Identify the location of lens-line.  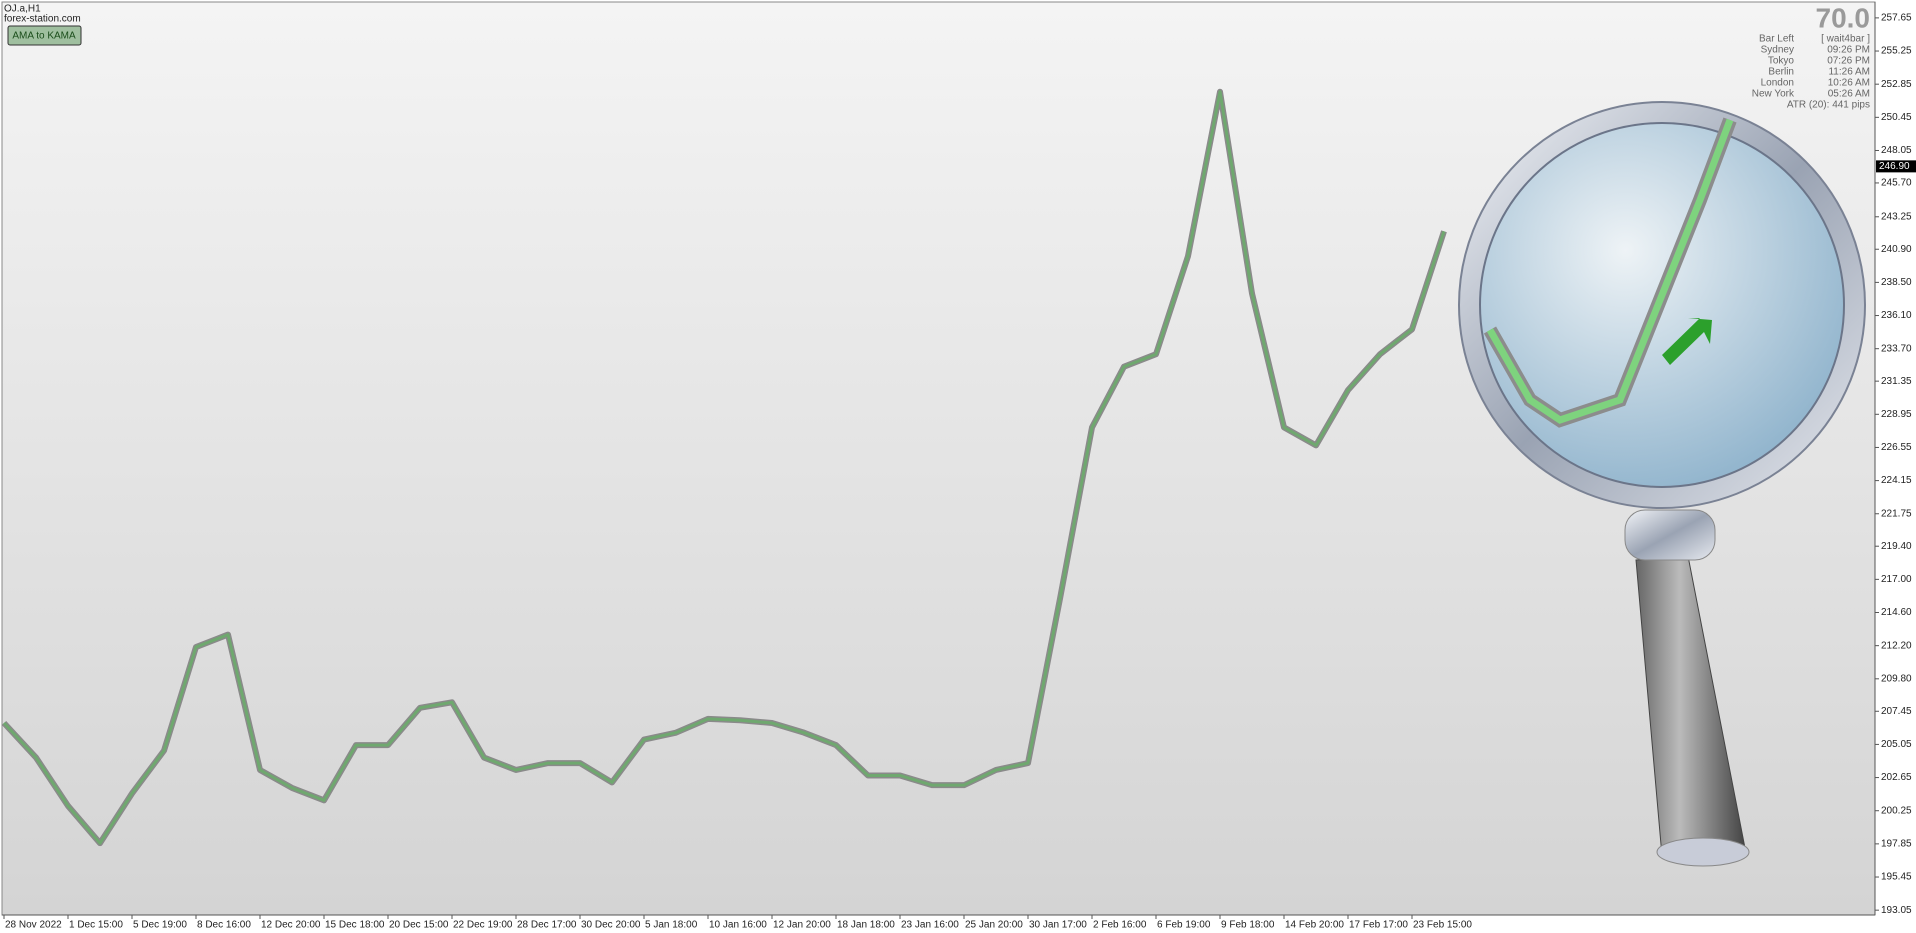
(1610, 271).